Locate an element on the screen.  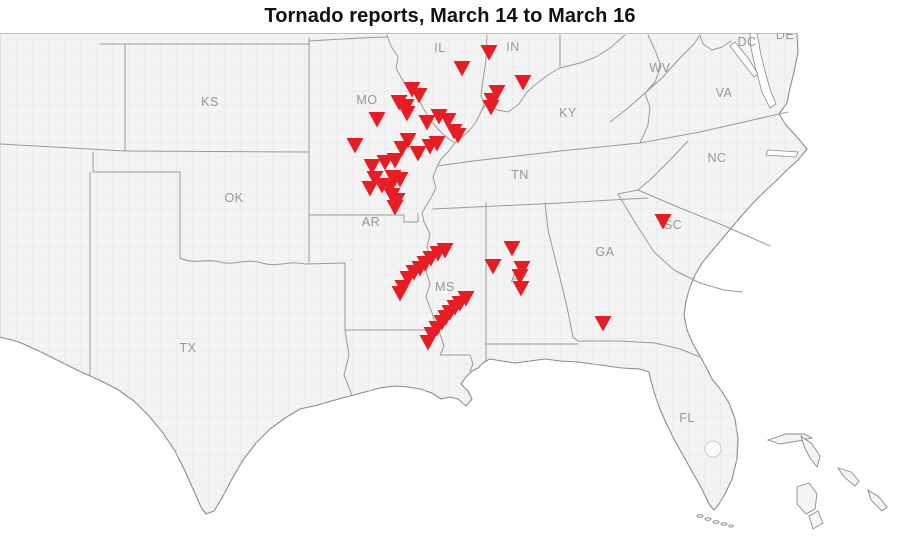
state-label-in: IN is located at coordinates (513, 47).